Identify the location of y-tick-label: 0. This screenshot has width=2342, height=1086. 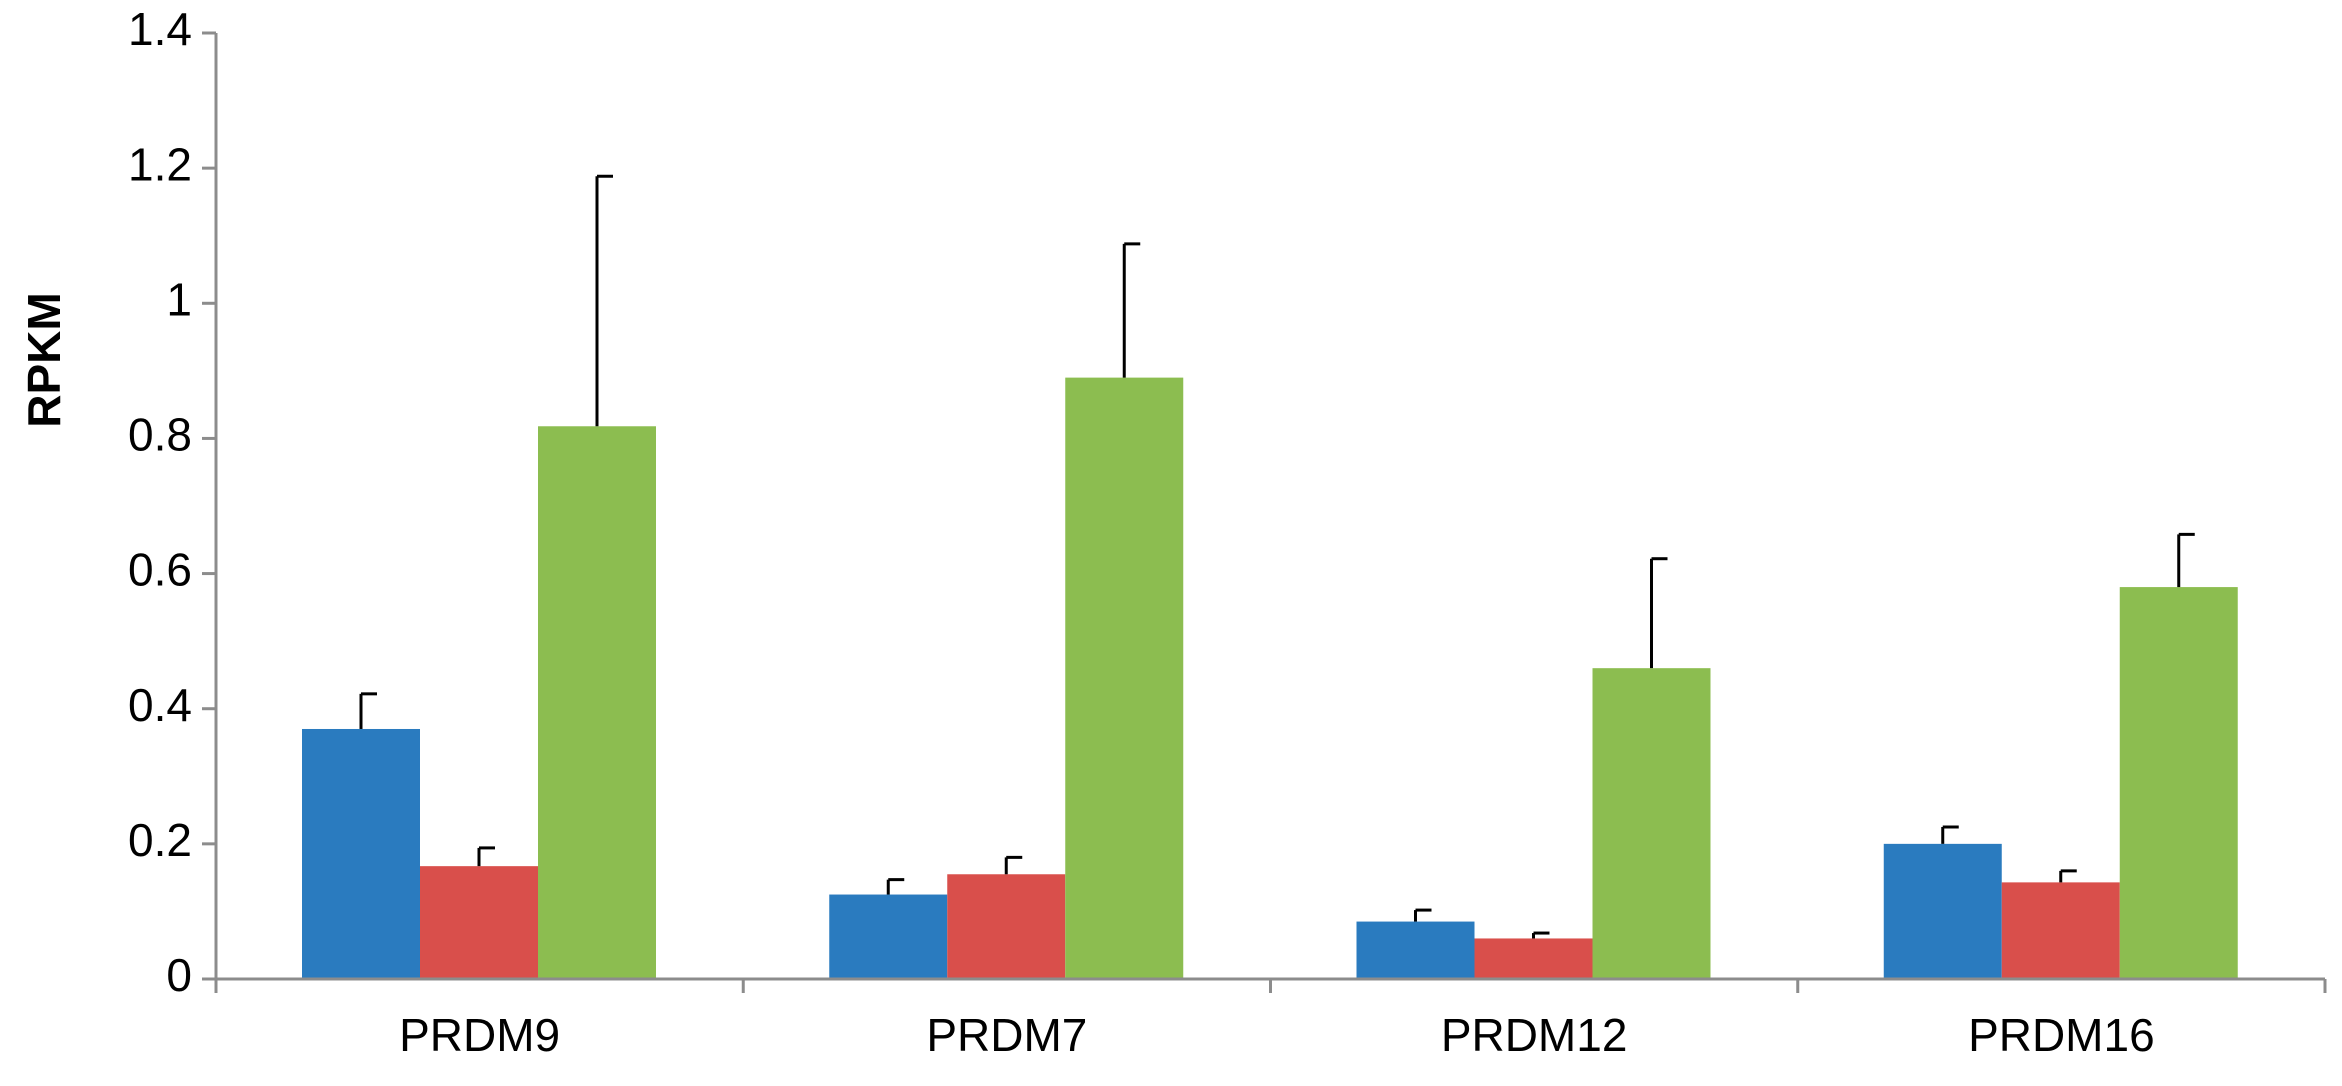
(179, 975).